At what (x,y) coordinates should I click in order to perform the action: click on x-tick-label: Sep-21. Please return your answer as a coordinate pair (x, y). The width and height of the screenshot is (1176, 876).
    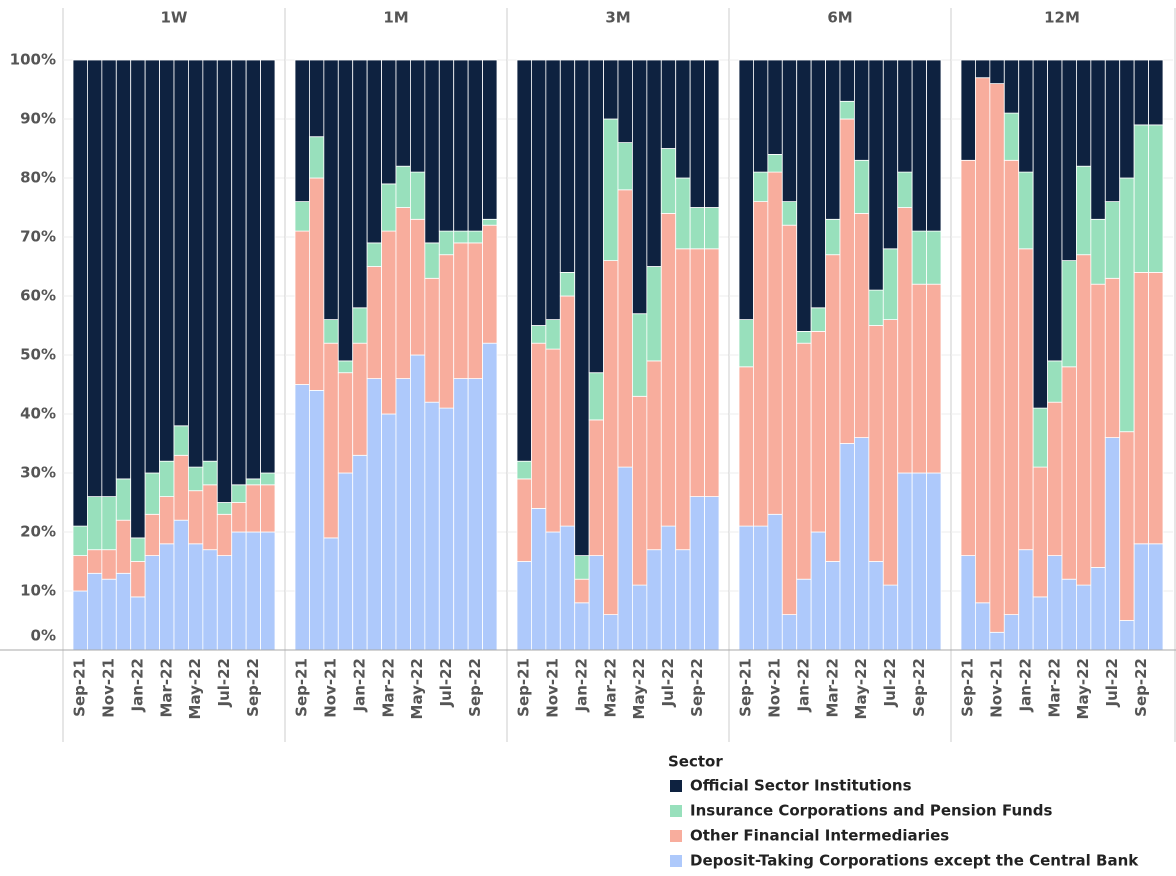
    Looking at the image, I should click on (524, 687).